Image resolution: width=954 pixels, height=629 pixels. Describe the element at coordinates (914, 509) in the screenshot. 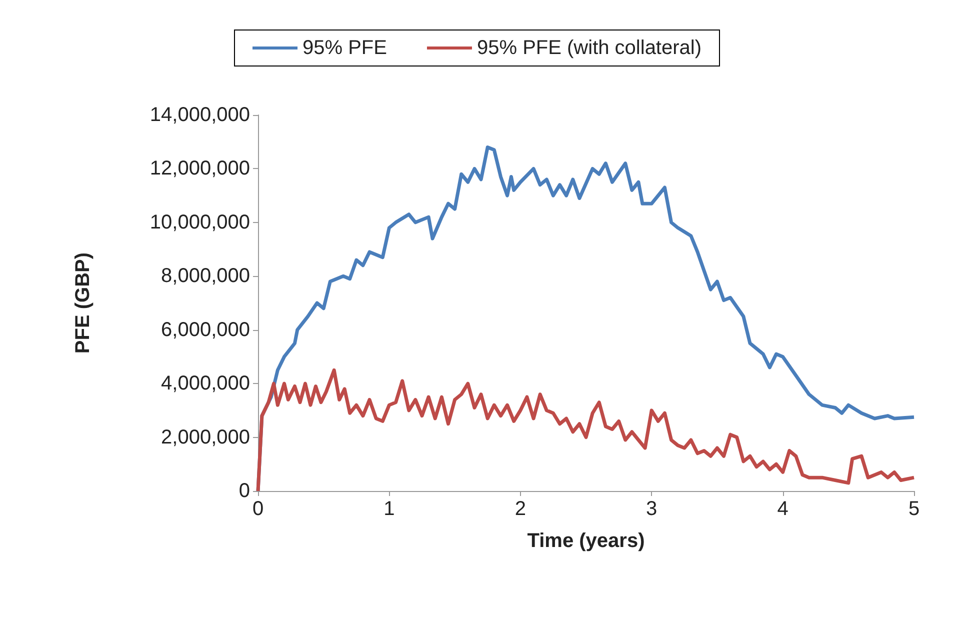

I see `x-tick-label: 5` at that location.